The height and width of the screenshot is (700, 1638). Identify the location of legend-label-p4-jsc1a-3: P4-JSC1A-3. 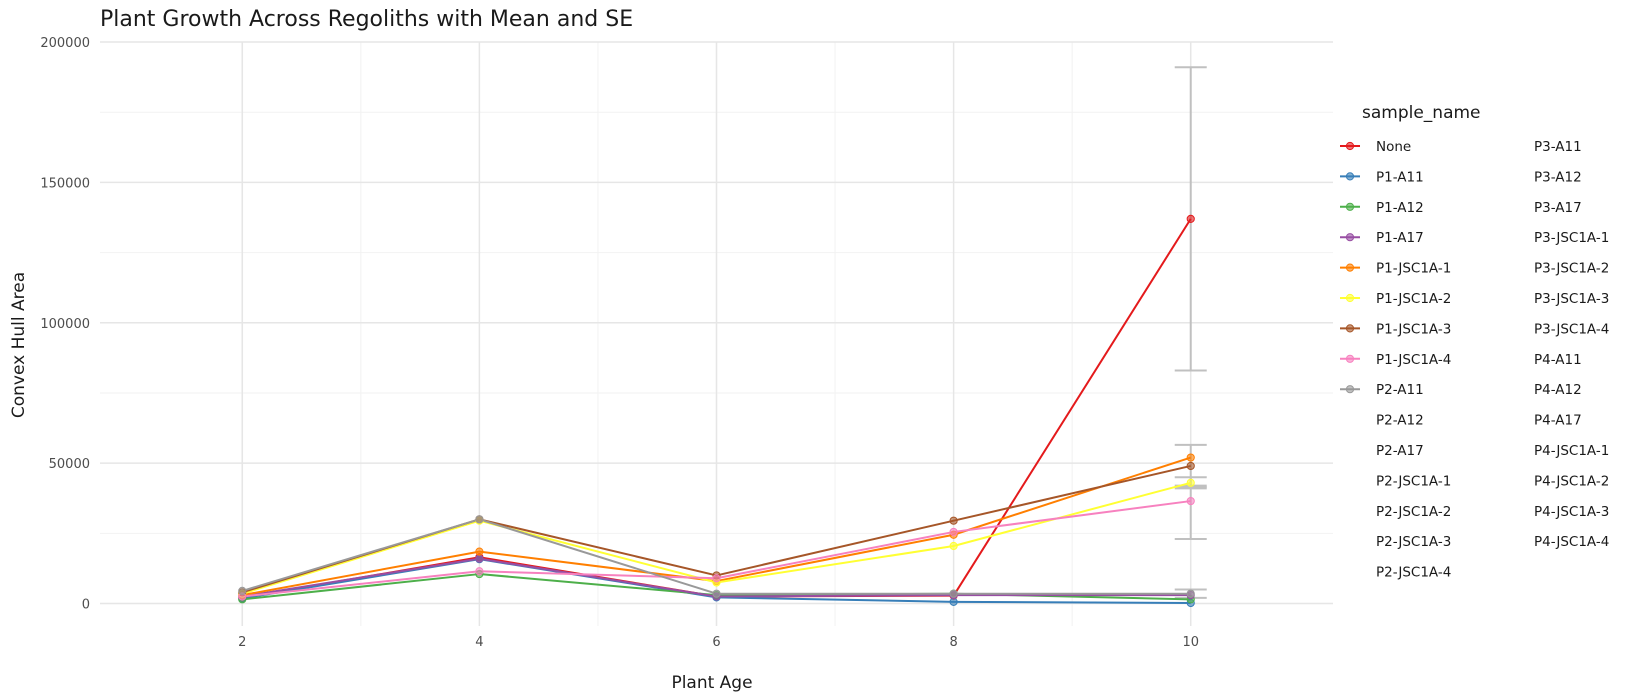
(1571, 512).